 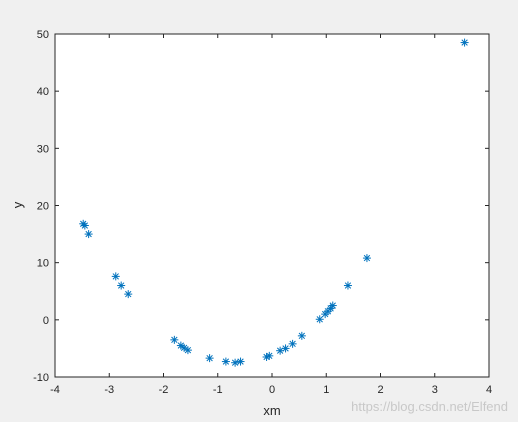 What do you see at coordinates (218, 390) in the screenshot?
I see `x-tick-label: -1` at bounding box center [218, 390].